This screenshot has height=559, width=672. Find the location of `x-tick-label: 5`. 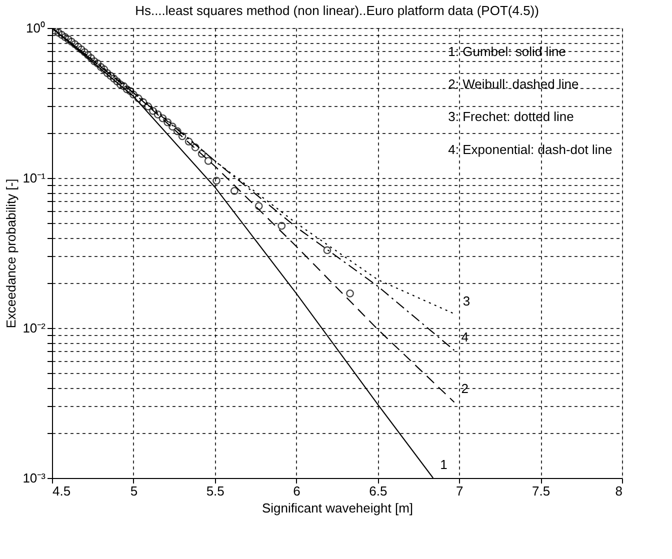

x-tick-label: 5 is located at coordinates (134, 491).